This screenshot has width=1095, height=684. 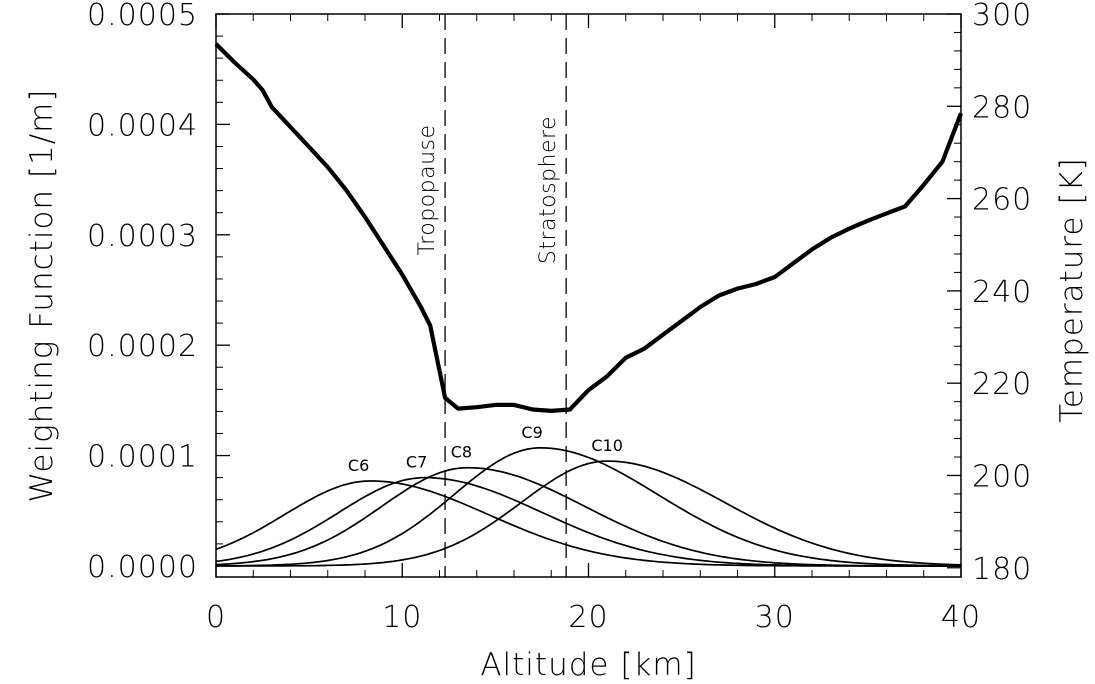 What do you see at coordinates (1002, 476) in the screenshot?
I see `y-right-tick-label: 200` at bounding box center [1002, 476].